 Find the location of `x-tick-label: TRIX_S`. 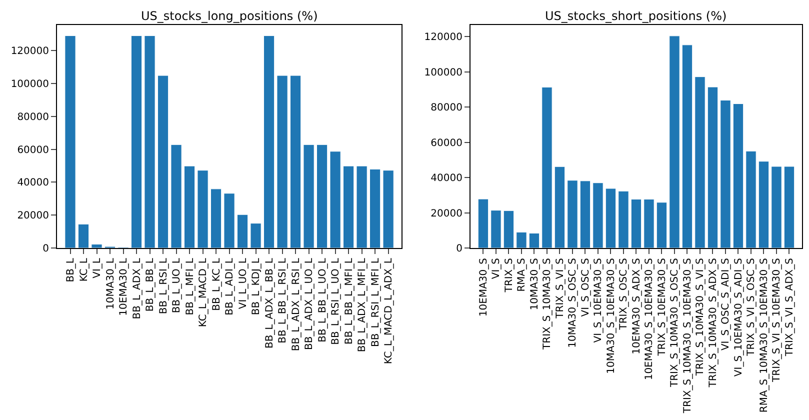

x-tick-label: TRIX_S is located at coordinates (509, 276).